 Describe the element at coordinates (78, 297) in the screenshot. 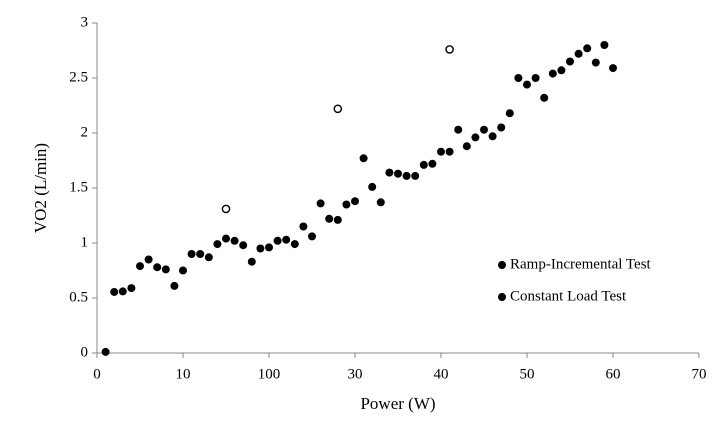

I see `y-tick-label: 0.5` at that location.